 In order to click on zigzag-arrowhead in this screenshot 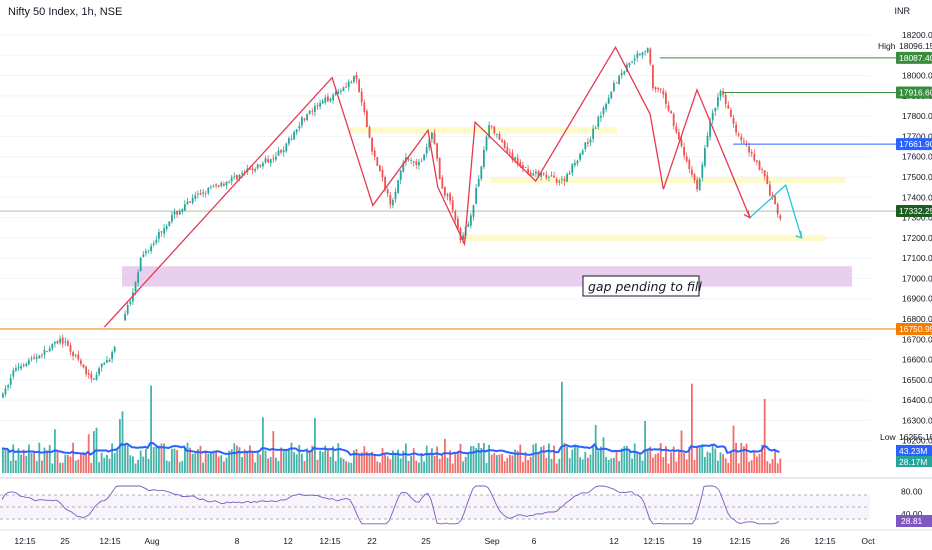, I will do `click(747, 214)`.